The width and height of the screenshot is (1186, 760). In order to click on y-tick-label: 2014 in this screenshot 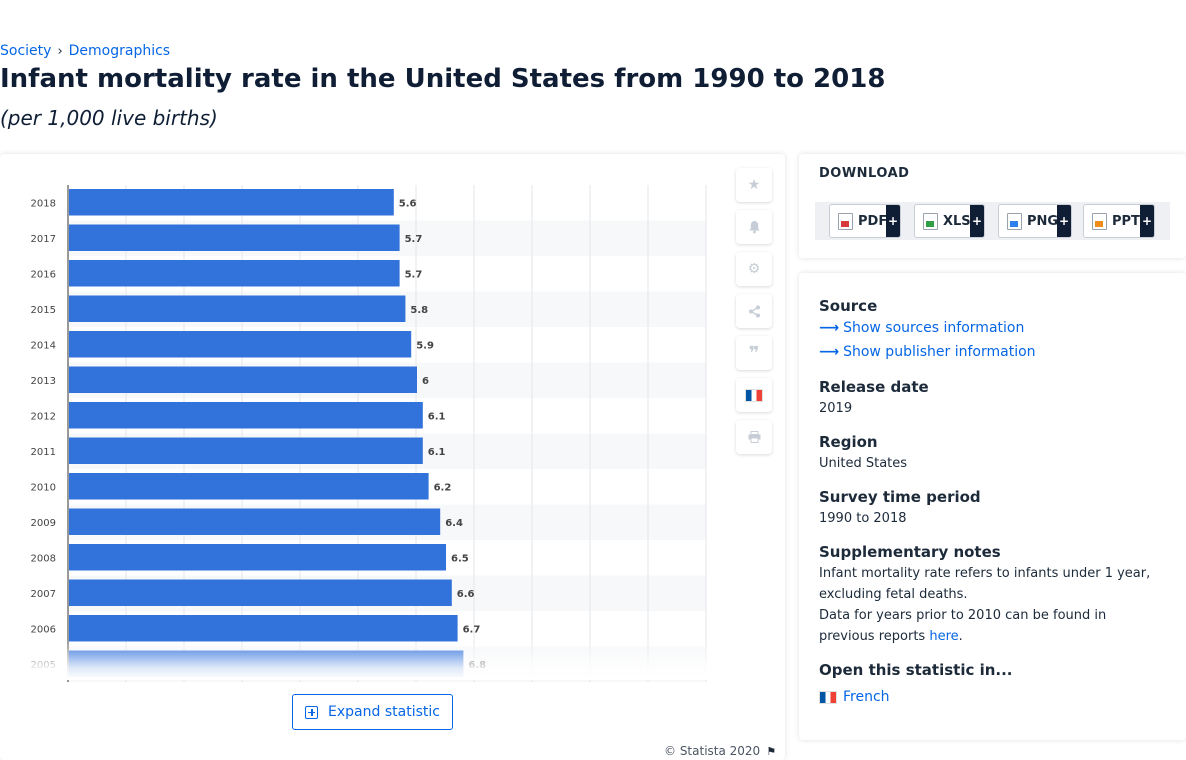, I will do `click(43, 345)`.